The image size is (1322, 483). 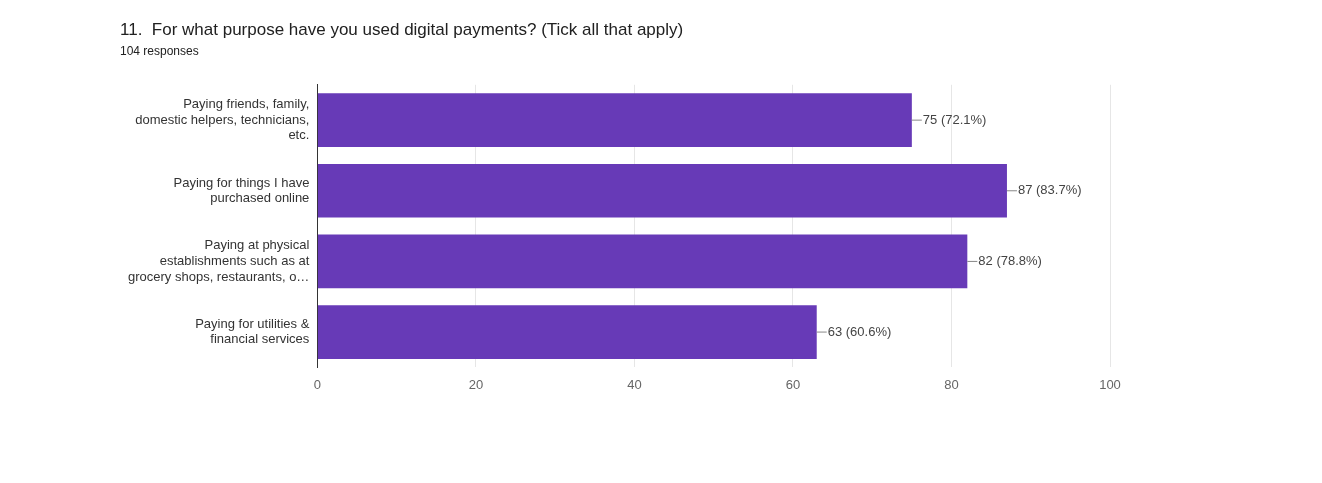 What do you see at coordinates (402, 29) in the screenshot?
I see `chart-title: 11. For what purpose have you used digital payments? (Tick all that apply)` at bounding box center [402, 29].